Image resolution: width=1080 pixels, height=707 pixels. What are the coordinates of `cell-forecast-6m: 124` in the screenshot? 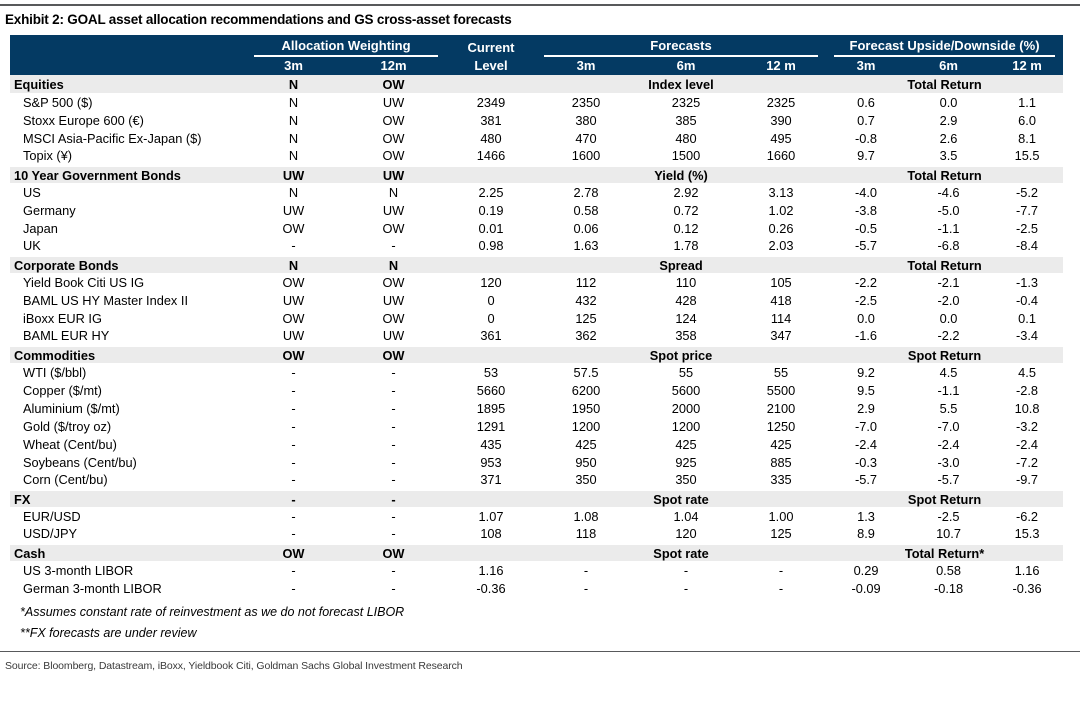 It's located at (686, 318).